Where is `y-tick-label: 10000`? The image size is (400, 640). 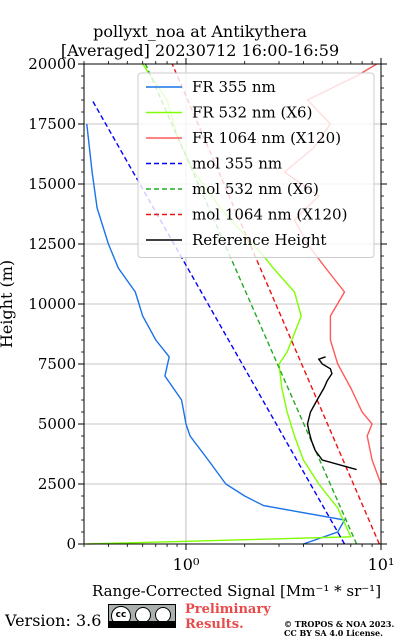 y-tick-label: 10000 is located at coordinates (52, 304).